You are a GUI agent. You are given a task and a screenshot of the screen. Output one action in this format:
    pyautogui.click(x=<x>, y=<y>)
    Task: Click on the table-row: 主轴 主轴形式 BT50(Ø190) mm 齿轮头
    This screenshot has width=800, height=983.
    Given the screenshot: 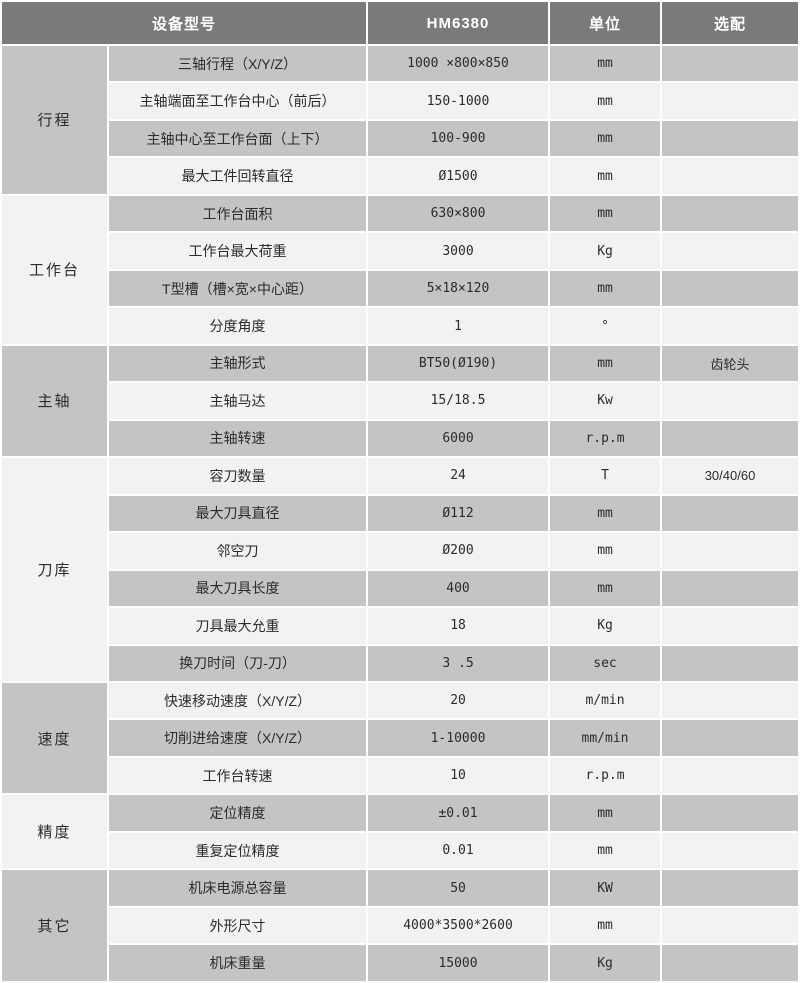 What is the action you would take?
    pyautogui.click(x=400, y=401)
    